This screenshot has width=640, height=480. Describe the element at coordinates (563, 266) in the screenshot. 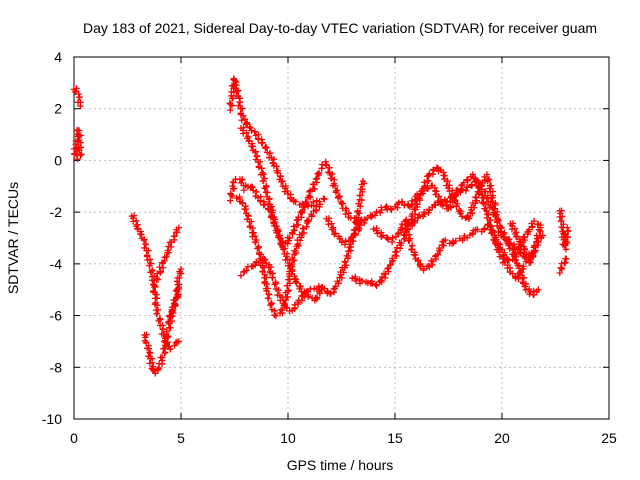

I see `series-track-s` at that location.